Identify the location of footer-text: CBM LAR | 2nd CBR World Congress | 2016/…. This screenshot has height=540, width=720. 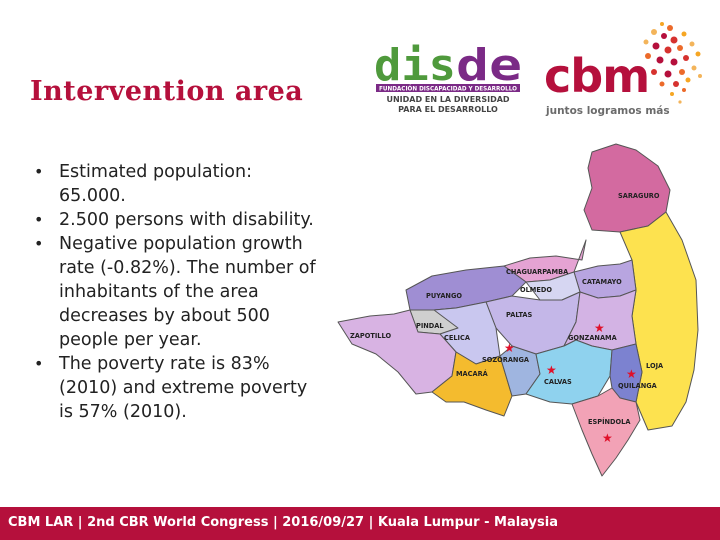
(283, 522).